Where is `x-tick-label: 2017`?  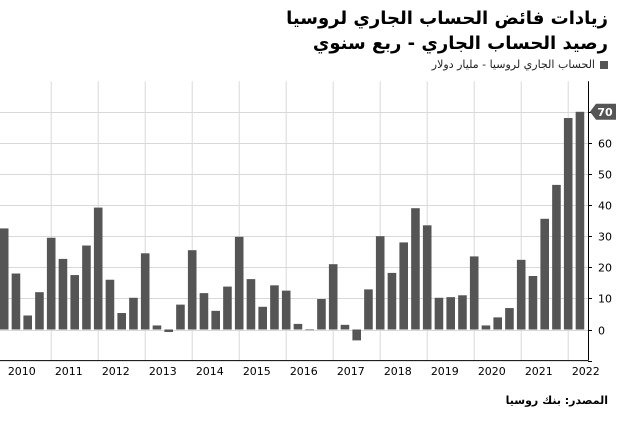 x-tick-label: 2017 is located at coordinates (351, 371).